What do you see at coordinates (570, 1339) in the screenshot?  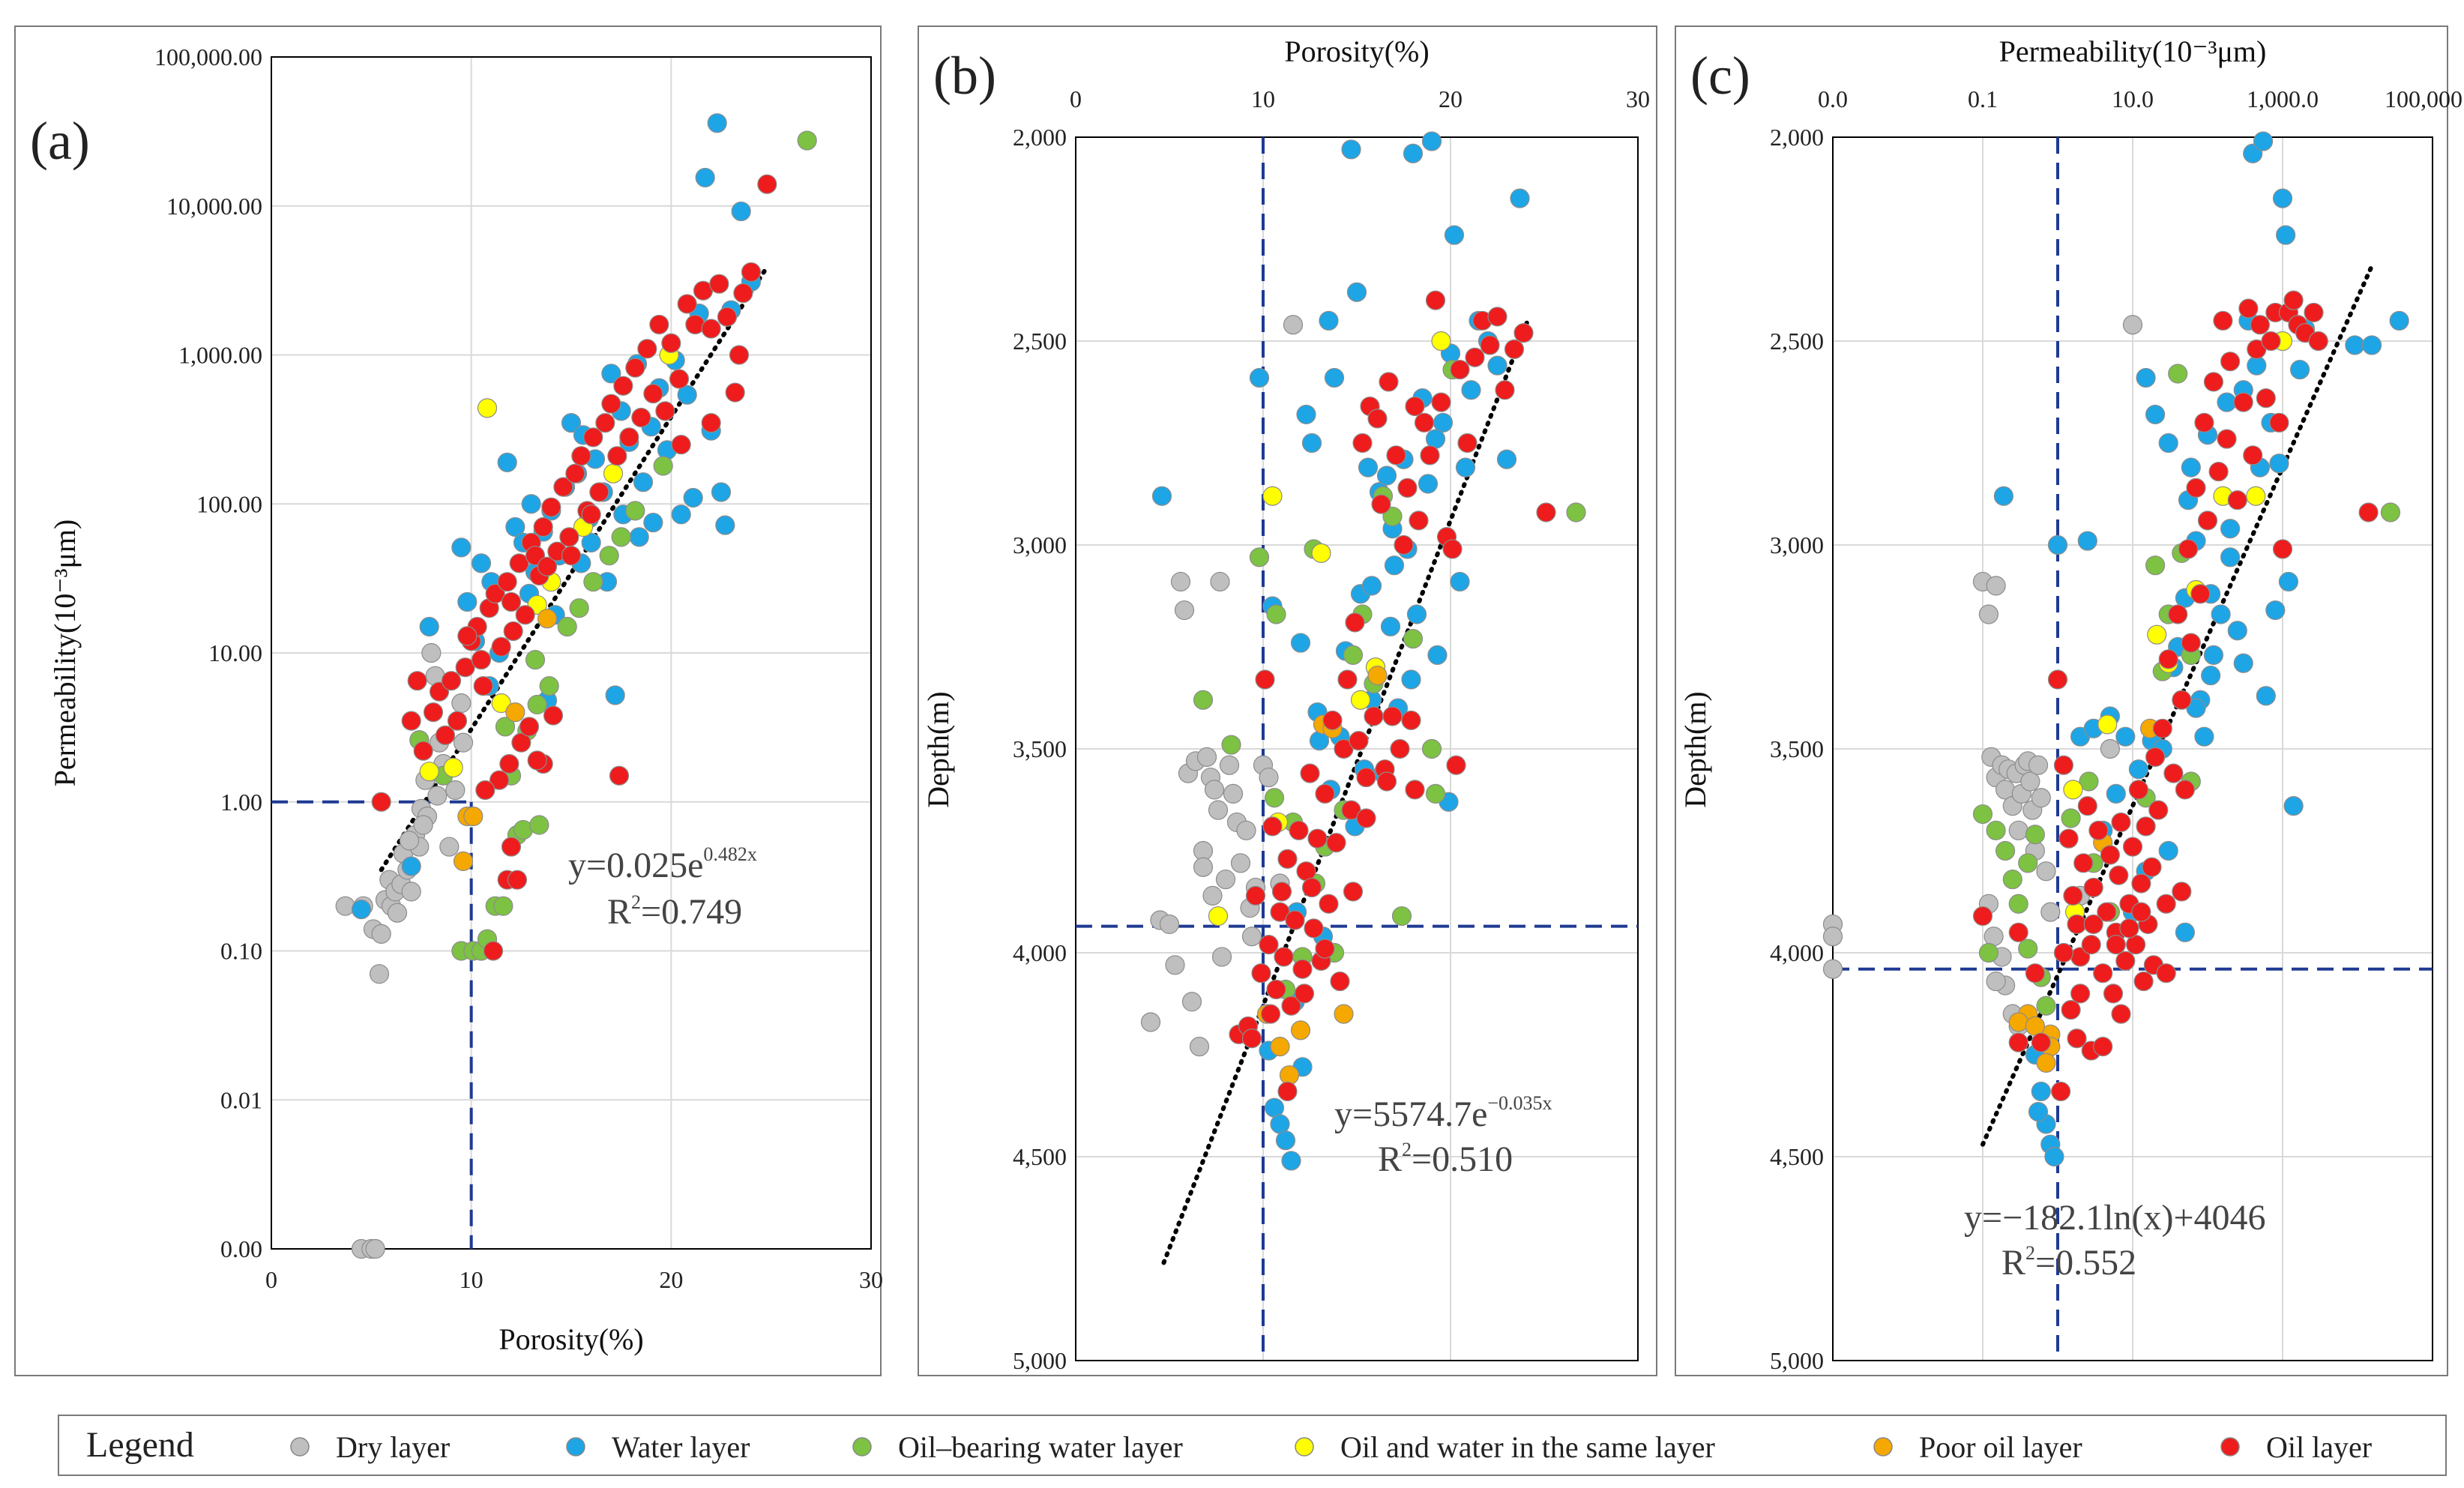 I see `panel-a-xlabel: Porosity(%)` at bounding box center [570, 1339].